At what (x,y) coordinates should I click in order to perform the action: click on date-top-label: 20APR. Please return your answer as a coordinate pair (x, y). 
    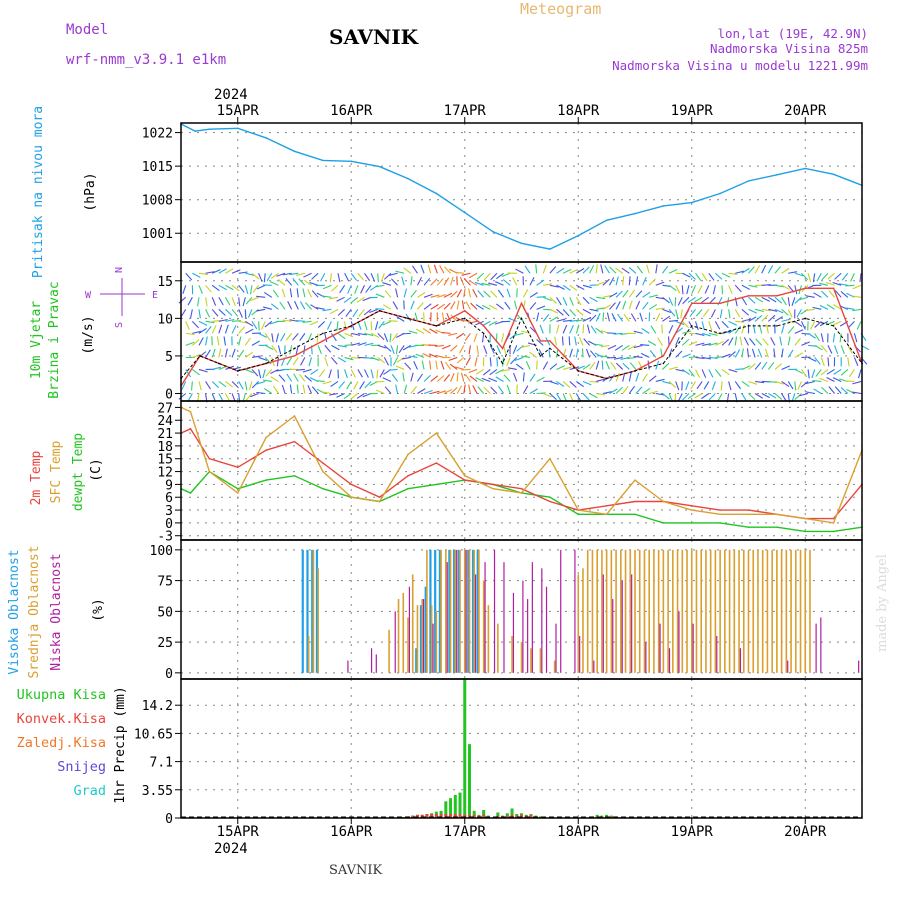
    Looking at the image, I should click on (805, 111).